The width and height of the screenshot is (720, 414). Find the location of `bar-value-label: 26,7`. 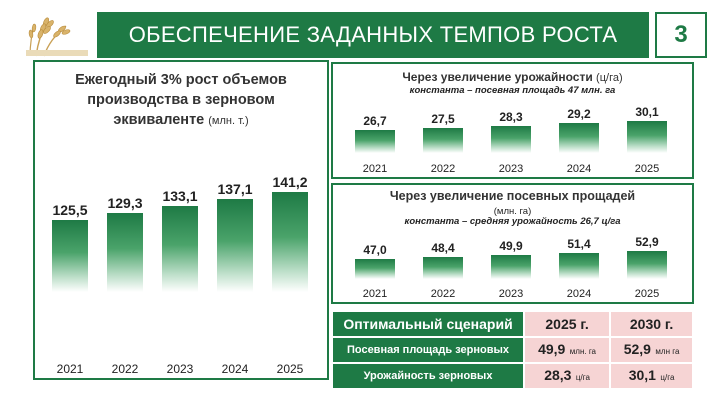

bar-value-label: 26,7 is located at coordinates (375, 120).